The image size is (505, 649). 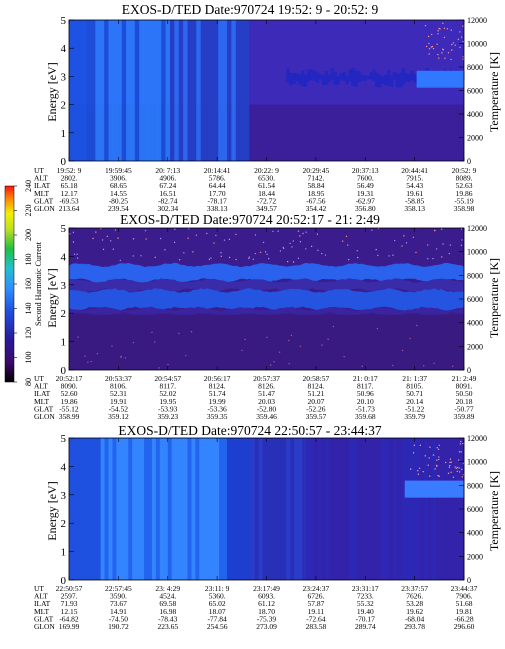 What do you see at coordinates (316, 200) in the screenshot?
I see `table-cell: -67.56` at bounding box center [316, 200].